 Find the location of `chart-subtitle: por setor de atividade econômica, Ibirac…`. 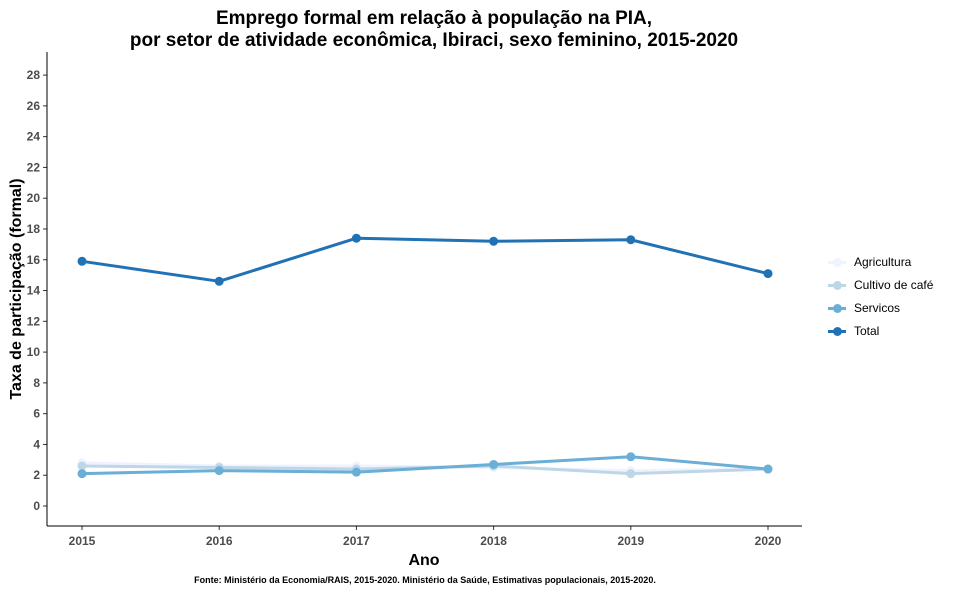

chart-subtitle: por setor de atividade econômica, Ibirac… is located at coordinates (434, 40).